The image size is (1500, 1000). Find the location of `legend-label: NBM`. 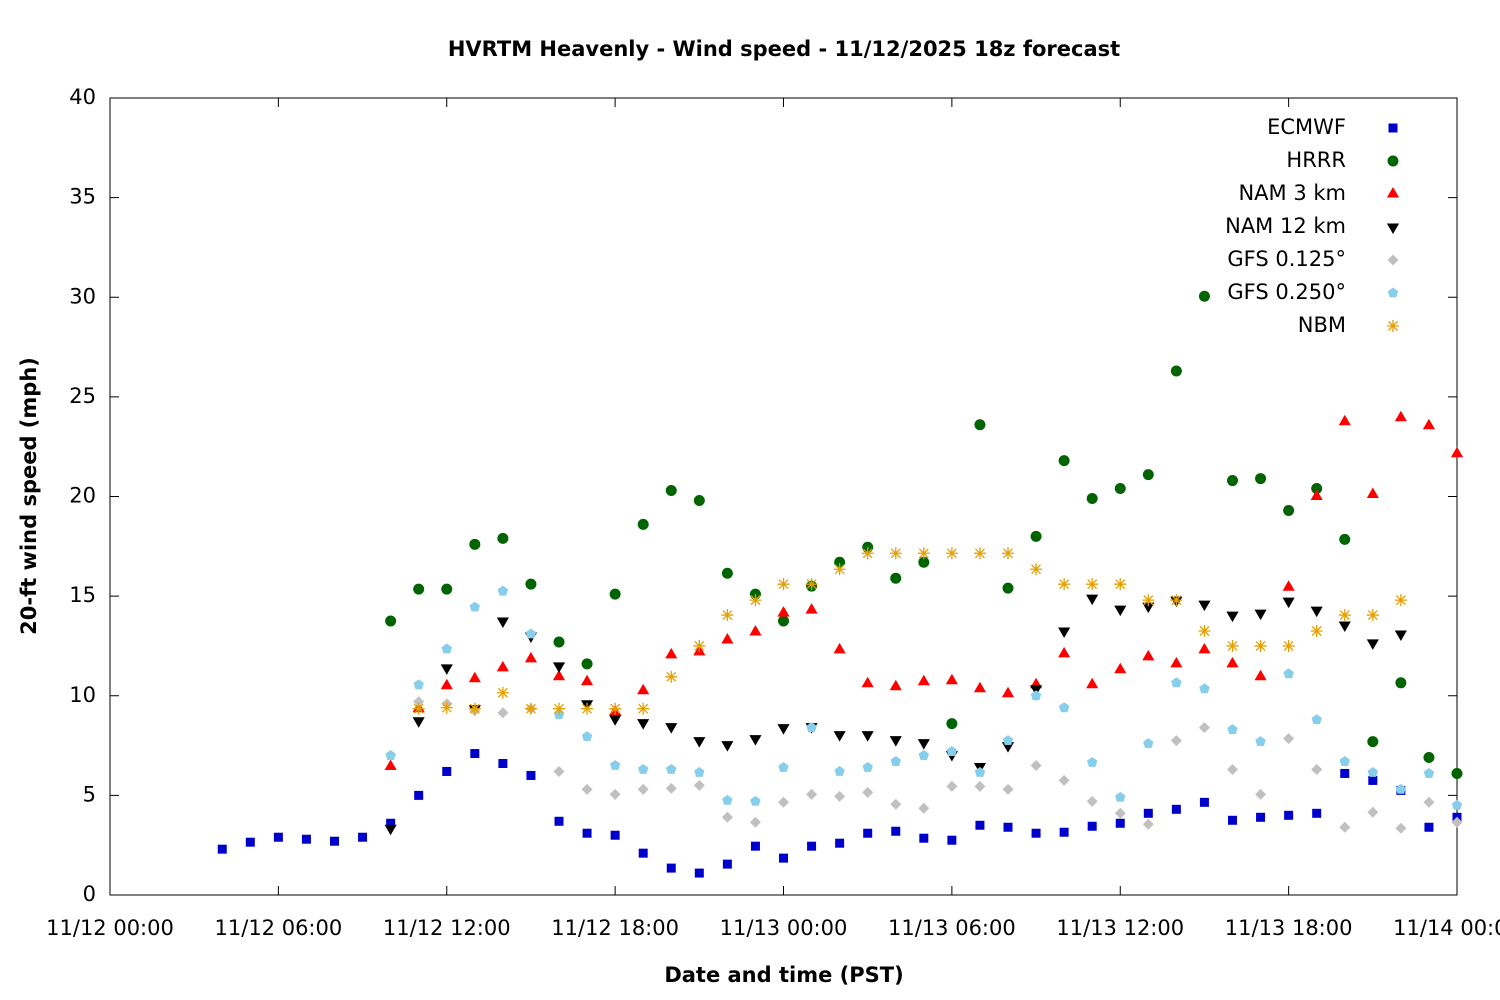

legend-label: NBM is located at coordinates (1322, 325).